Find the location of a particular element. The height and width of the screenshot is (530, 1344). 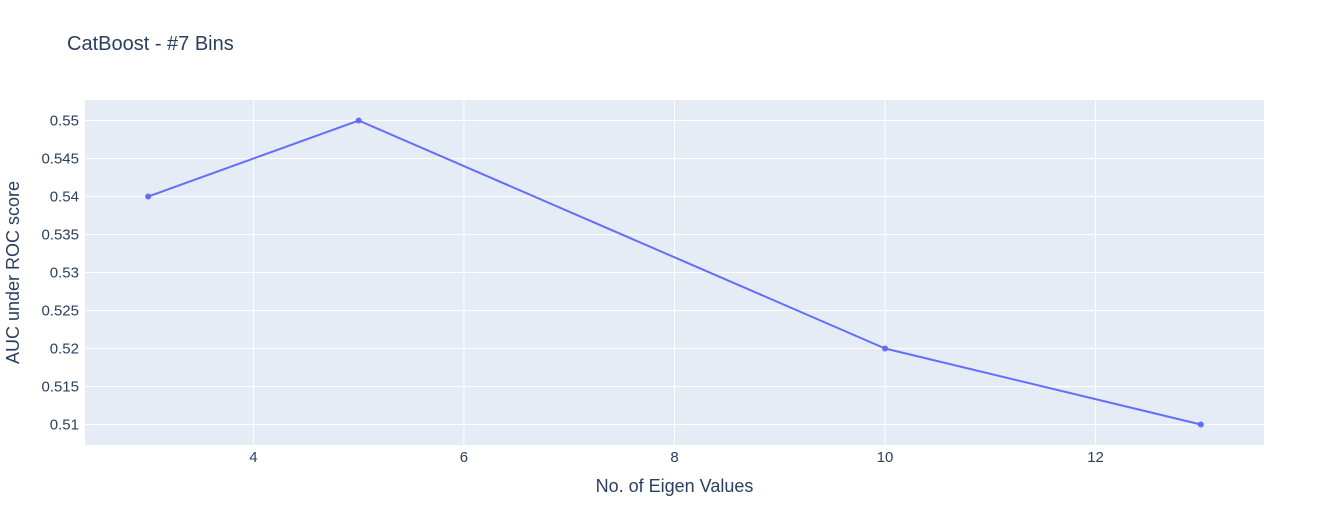

x-axis-title: No. of Eigen Values is located at coordinates (675, 486).